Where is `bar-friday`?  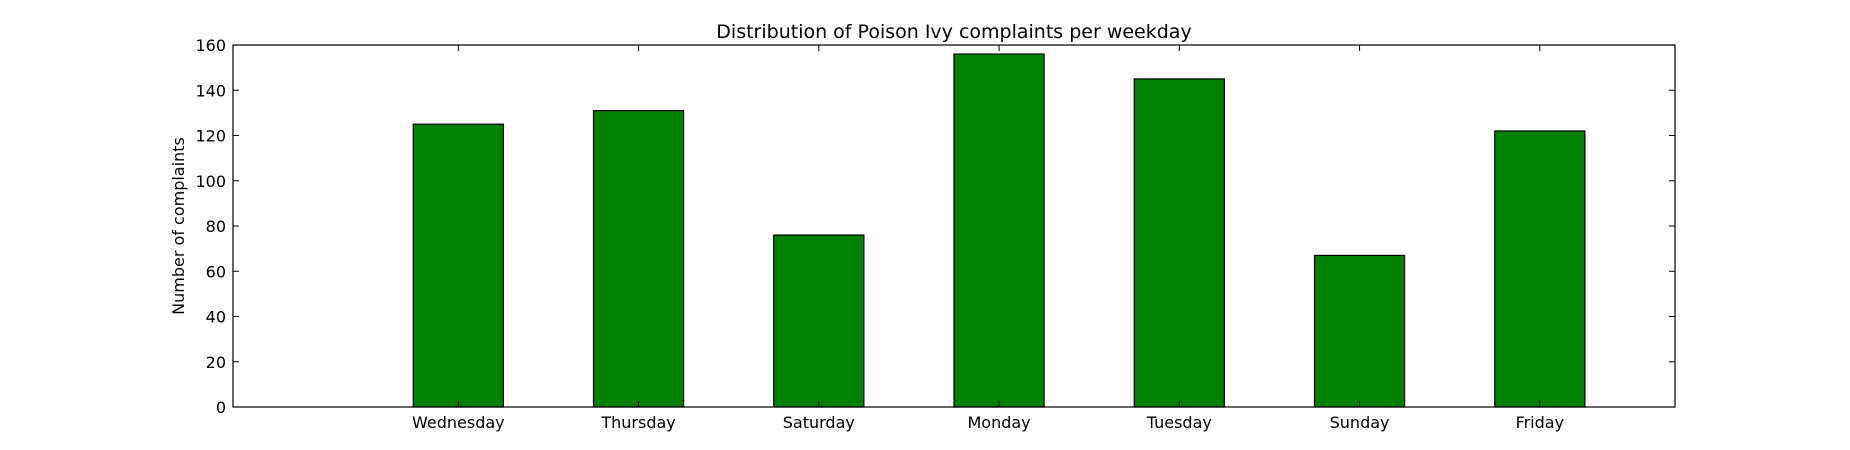 bar-friday is located at coordinates (1540, 269).